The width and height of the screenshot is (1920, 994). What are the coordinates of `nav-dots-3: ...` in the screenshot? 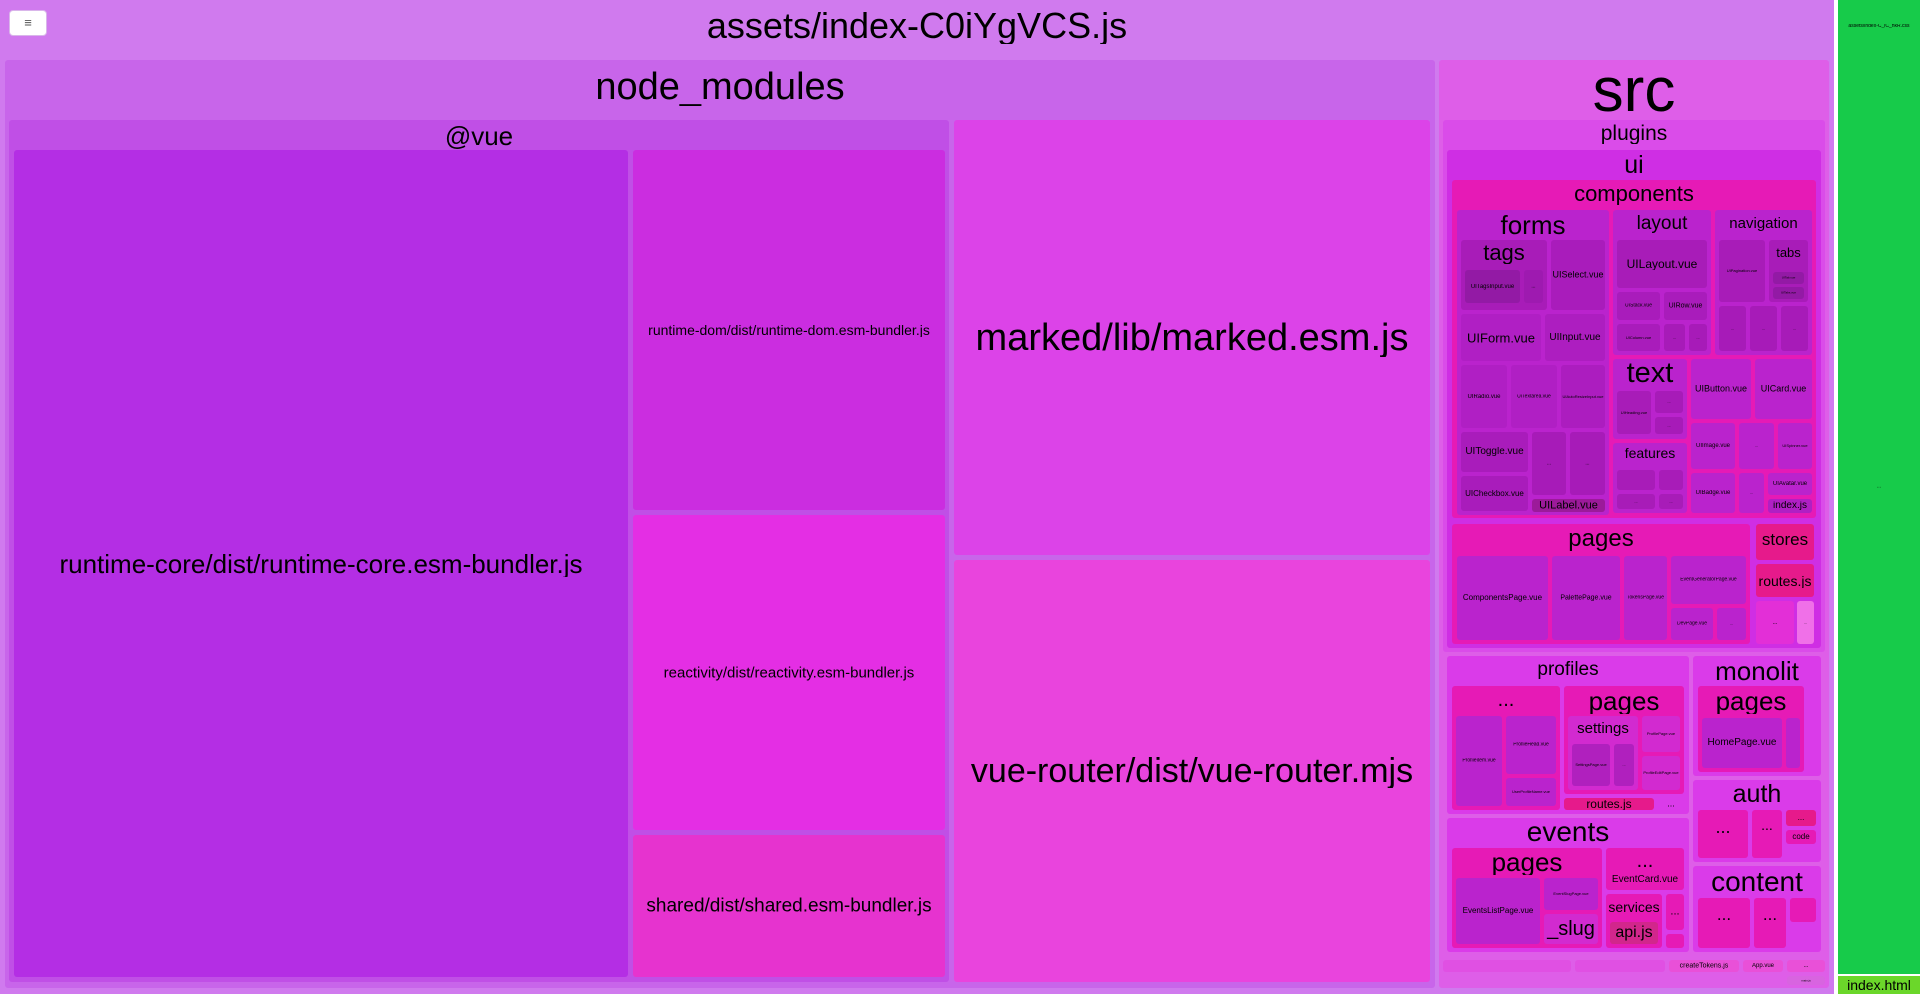 It's located at (1794, 328).